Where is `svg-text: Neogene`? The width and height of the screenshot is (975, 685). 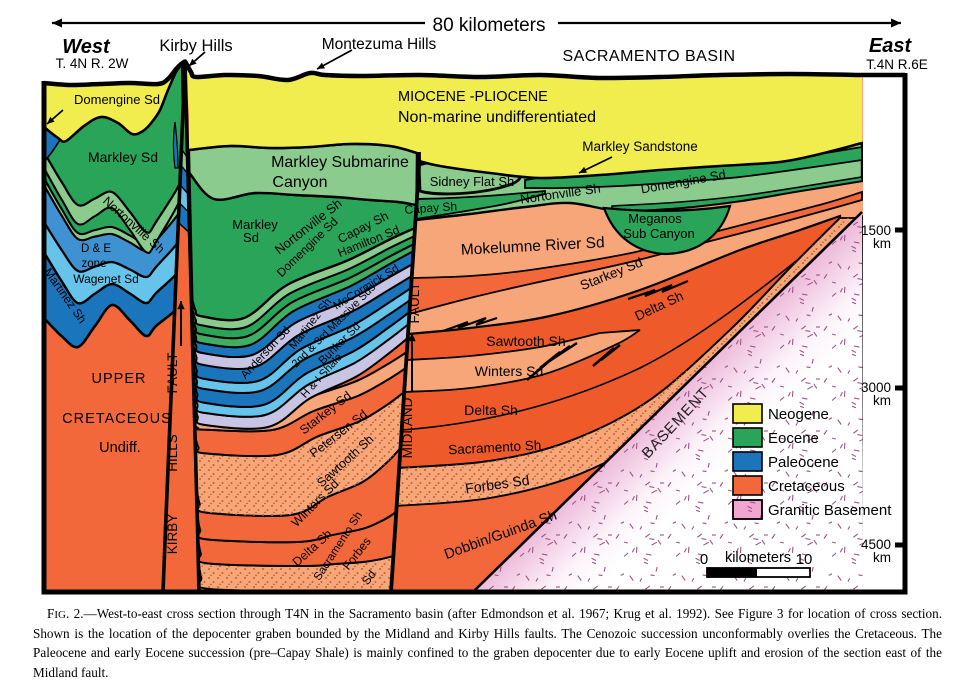
svg-text: Neogene is located at coordinates (798, 414).